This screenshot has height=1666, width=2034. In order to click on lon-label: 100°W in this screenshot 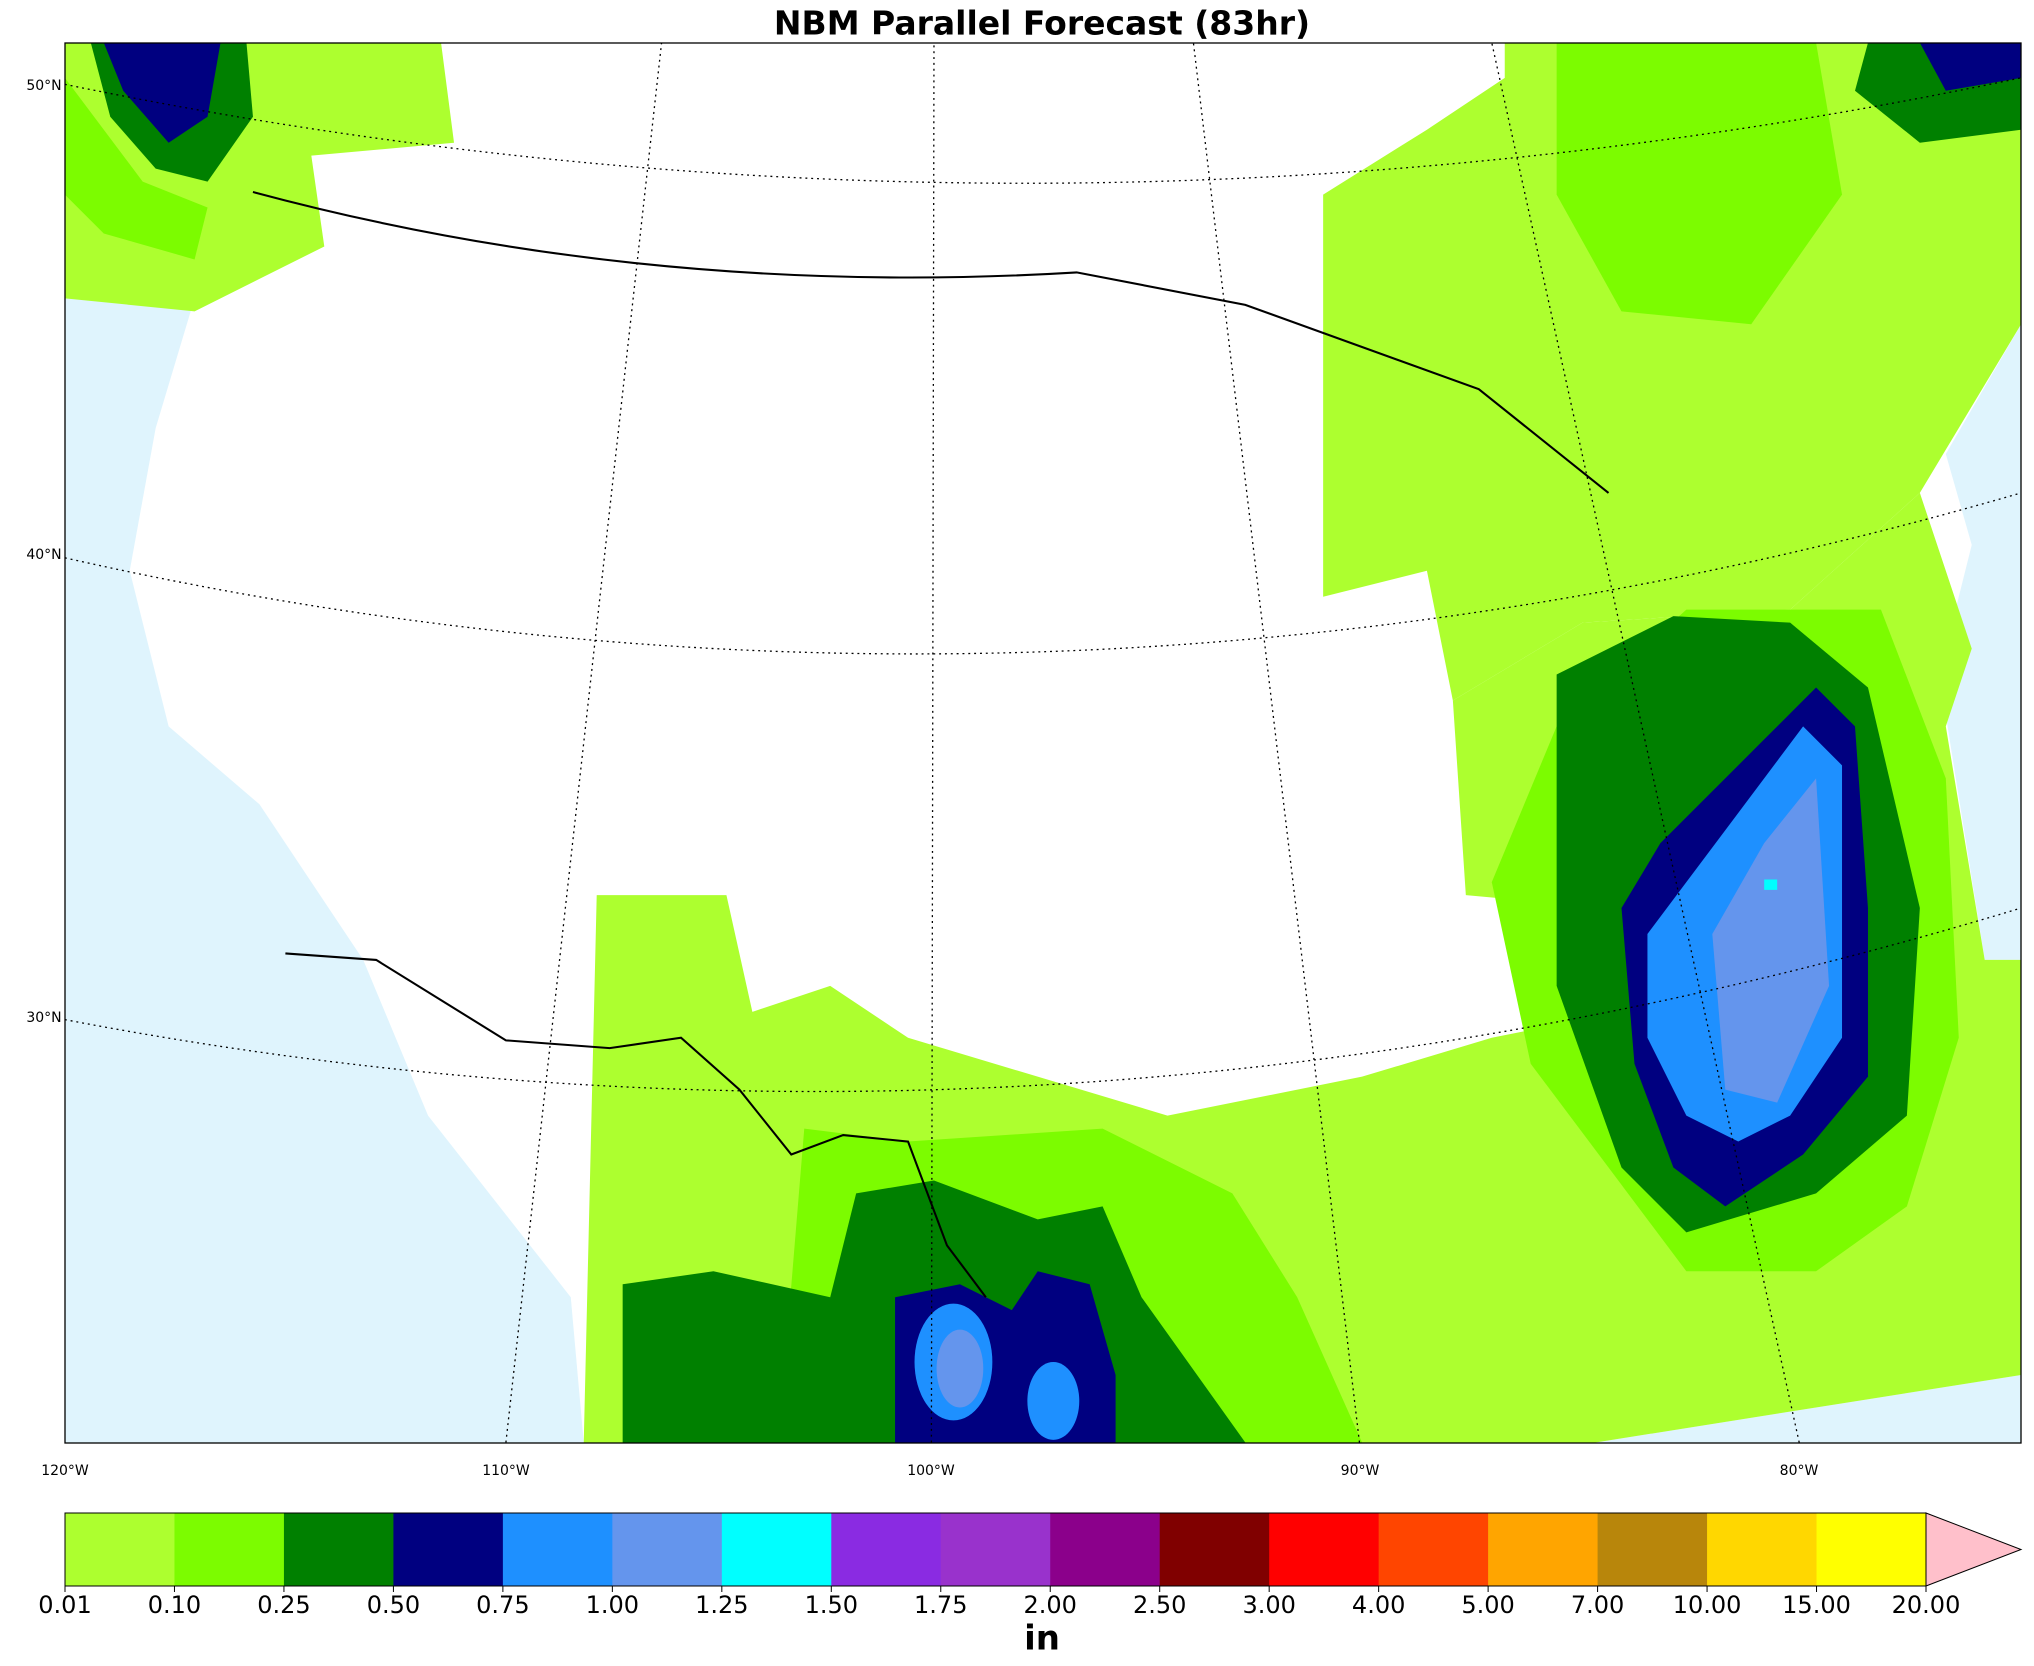, I will do `click(931, 1471)`.